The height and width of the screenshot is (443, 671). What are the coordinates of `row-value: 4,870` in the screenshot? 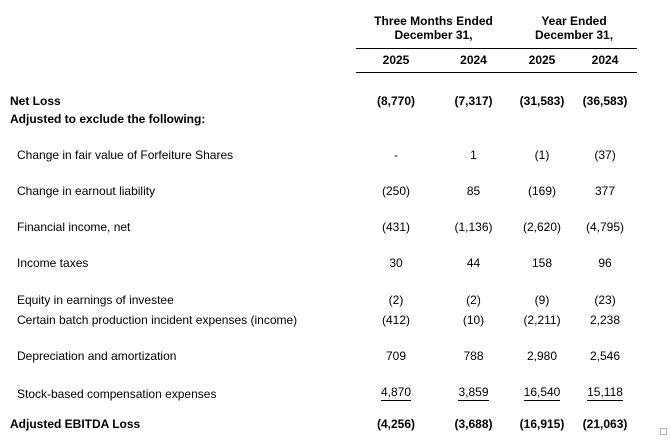 It's located at (396, 382).